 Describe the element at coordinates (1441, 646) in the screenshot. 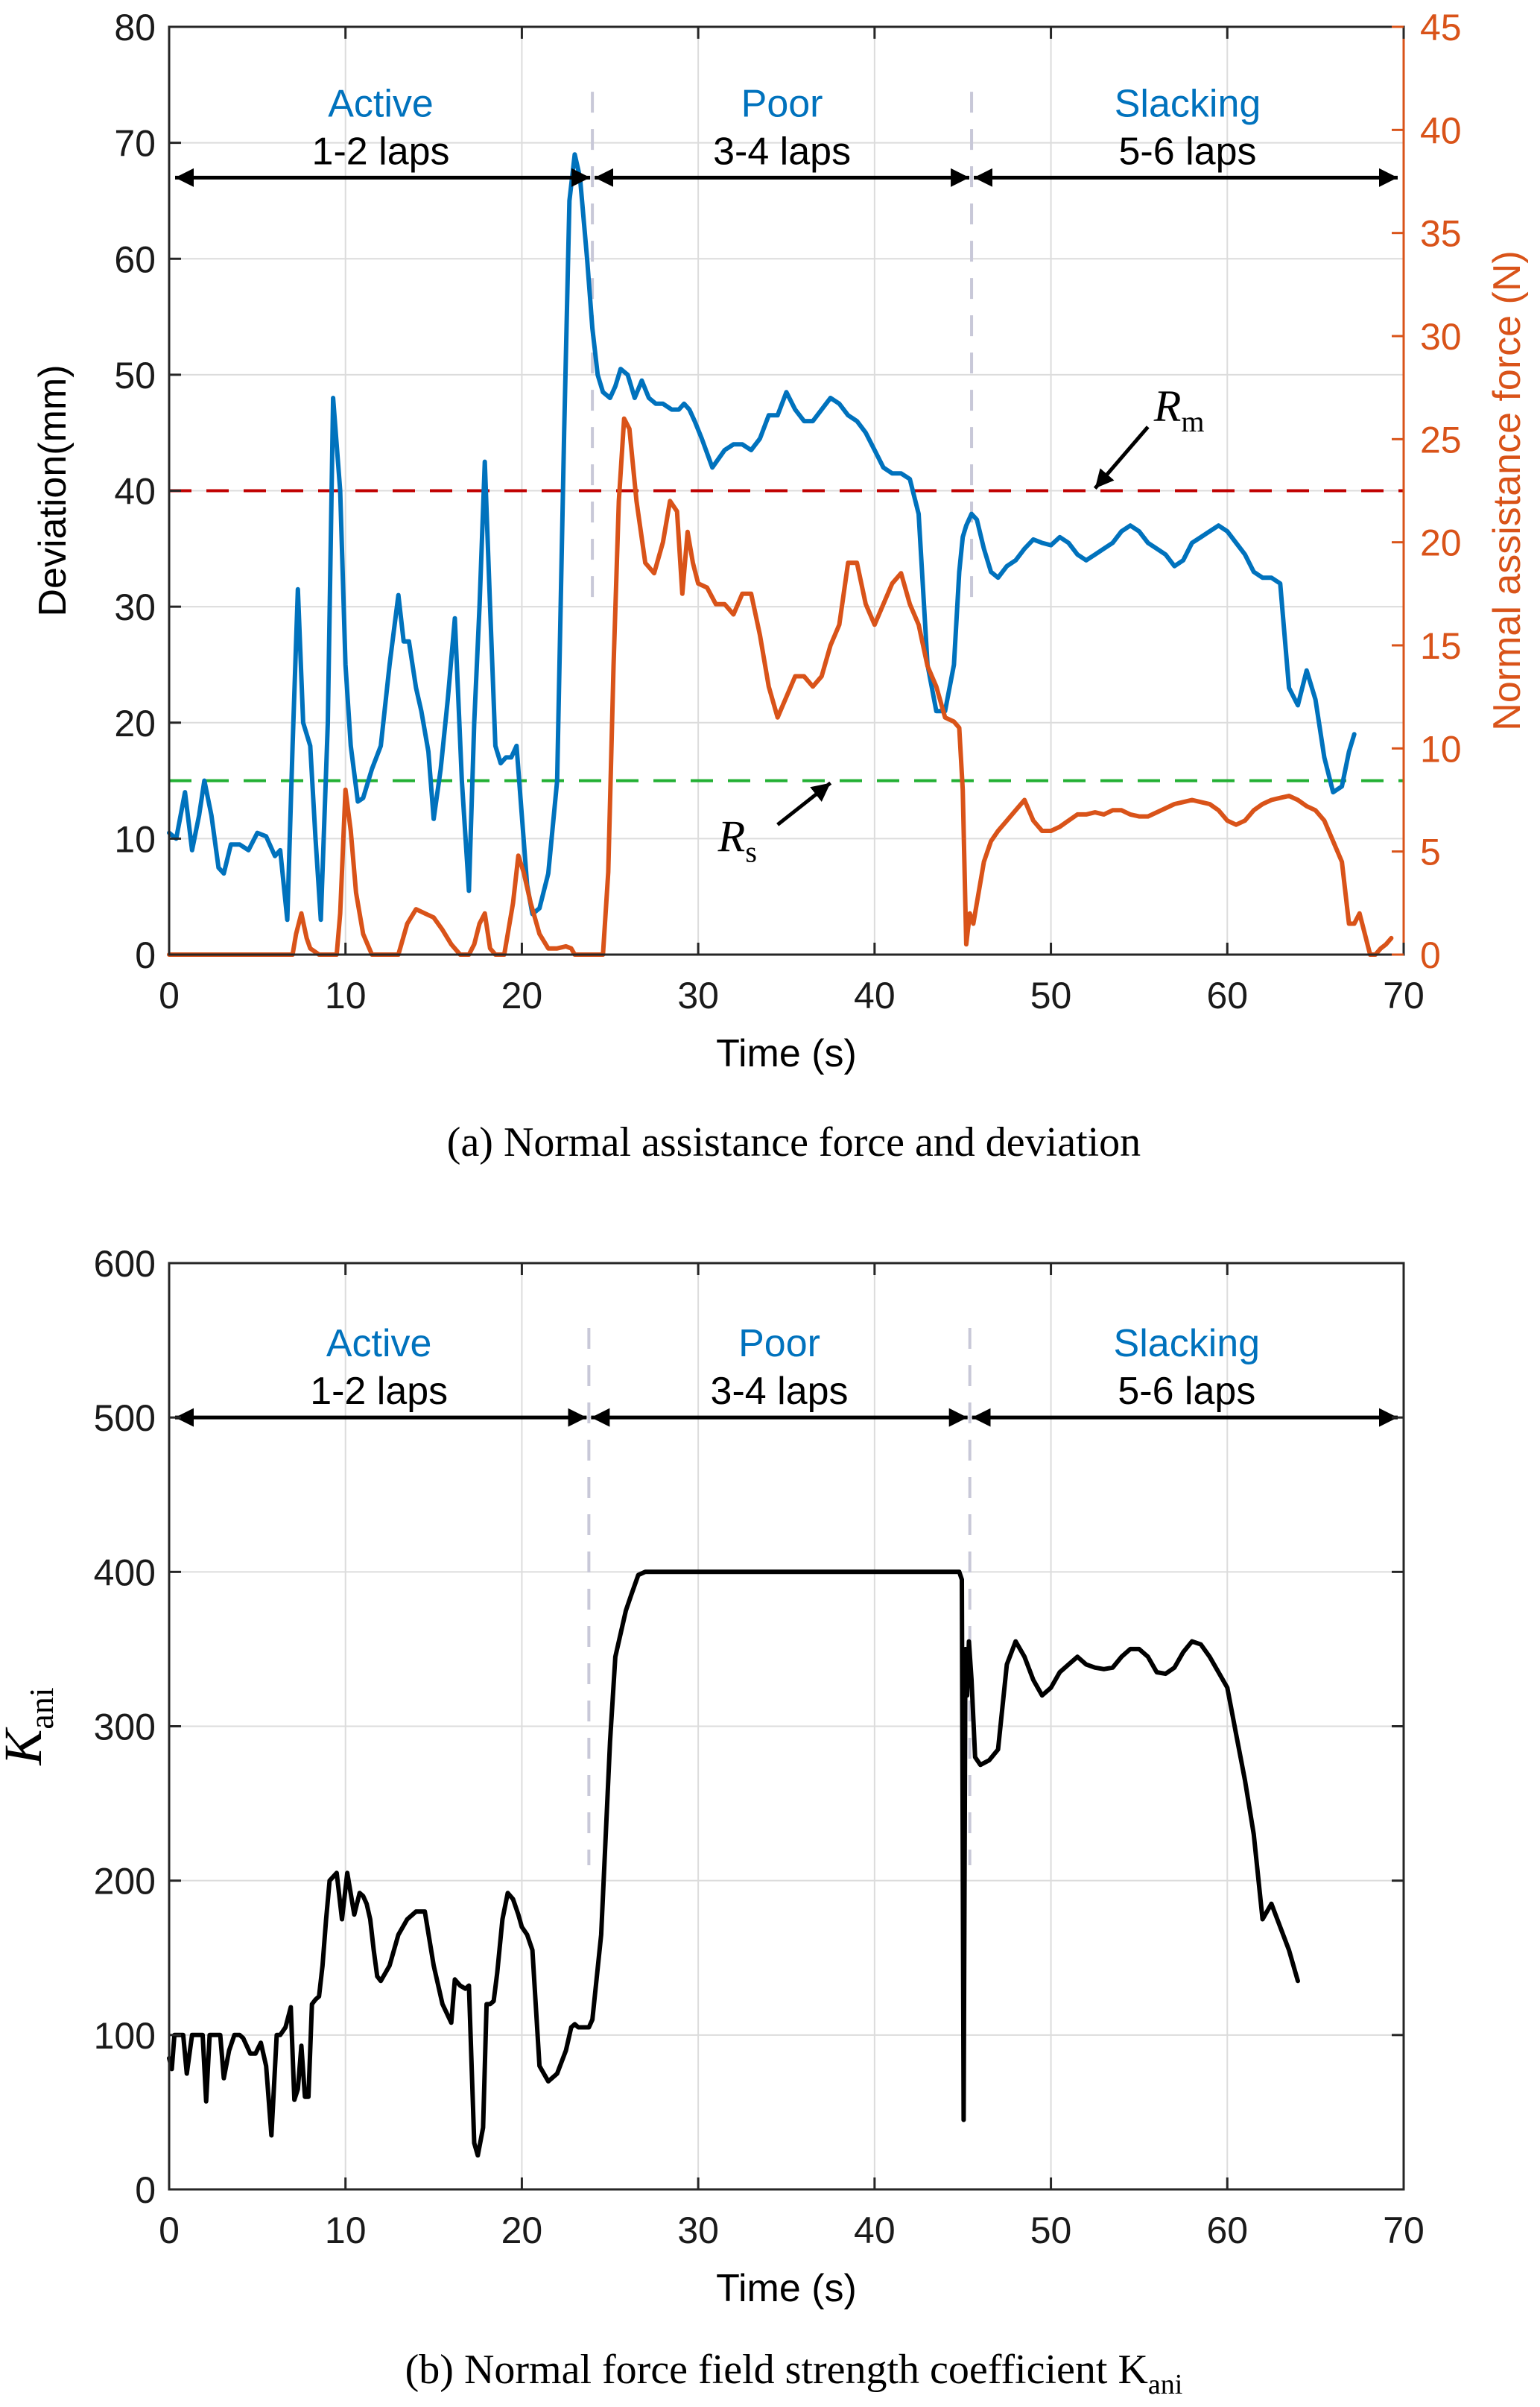

I see `y-right-tick-label: 15` at that location.